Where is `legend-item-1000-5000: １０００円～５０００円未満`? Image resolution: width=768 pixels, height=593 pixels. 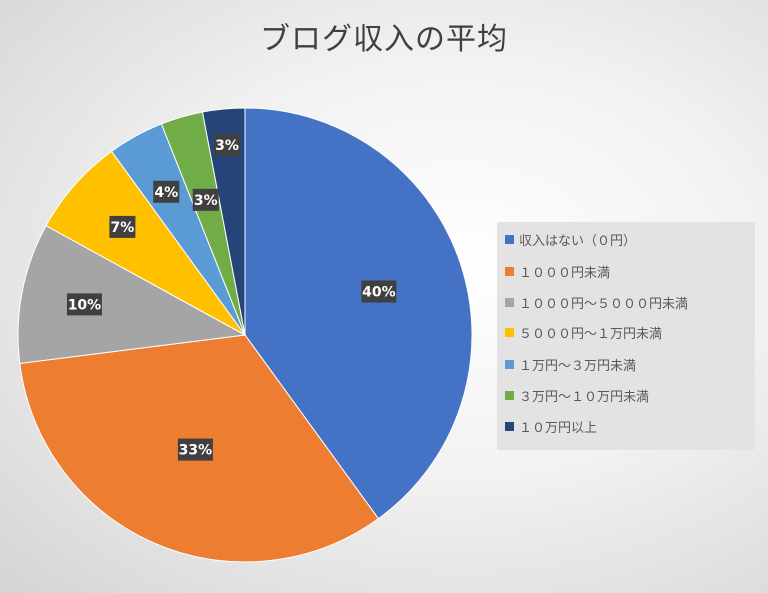 legend-item-1000-5000: １０００円～５０００円未満 is located at coordinates (597, 302).